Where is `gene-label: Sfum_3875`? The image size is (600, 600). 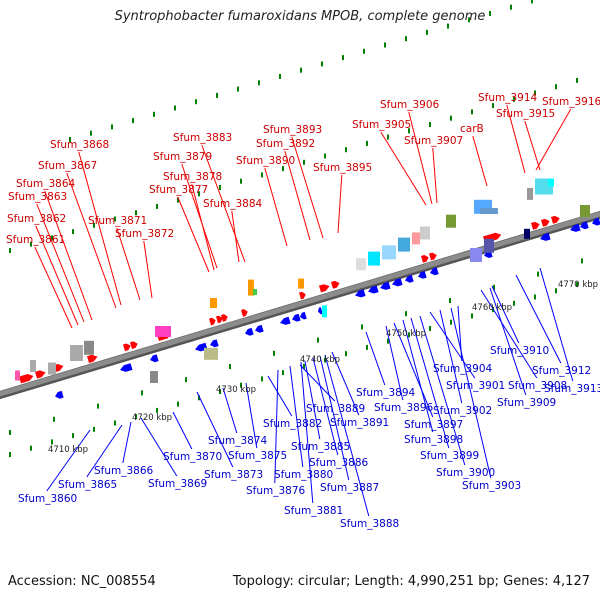
gene-label: Sfum_3875 is located at coordinates (257, 456).